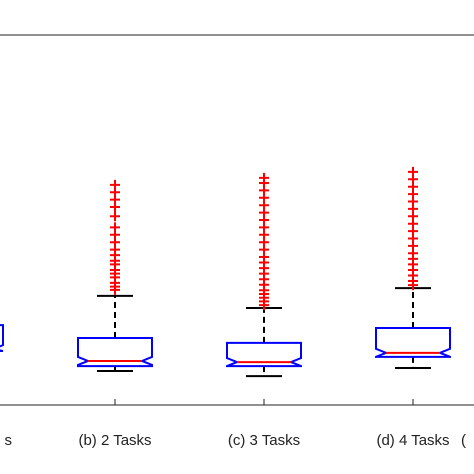 This screenshot has height=474, width=474. I want to click on x-tick-label: s, so click(9, 440).